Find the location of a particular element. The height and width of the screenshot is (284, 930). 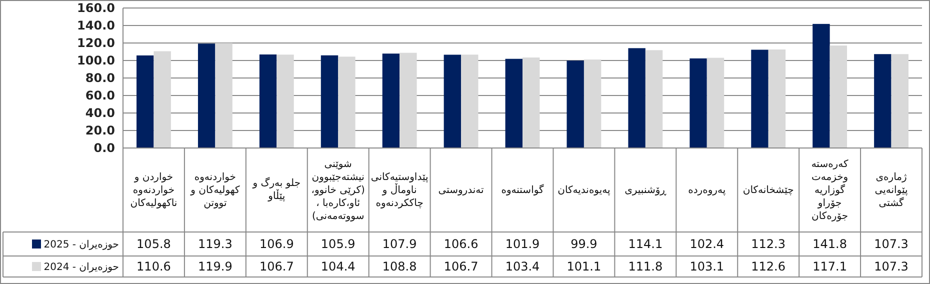

data-label: 119.9 is located at coordinates (215, 267).